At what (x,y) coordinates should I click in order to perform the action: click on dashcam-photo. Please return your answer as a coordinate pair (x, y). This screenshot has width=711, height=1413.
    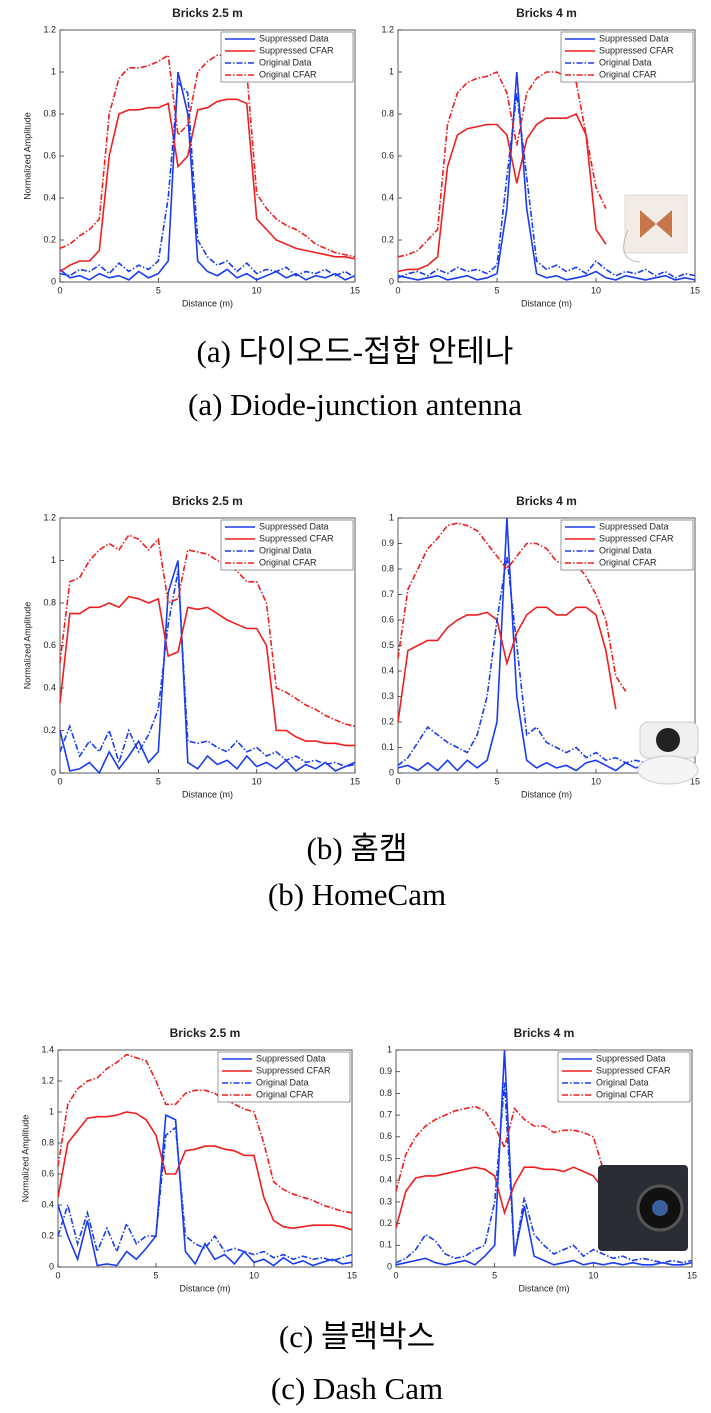
    Looking at the image, I should click on (643, 1208).